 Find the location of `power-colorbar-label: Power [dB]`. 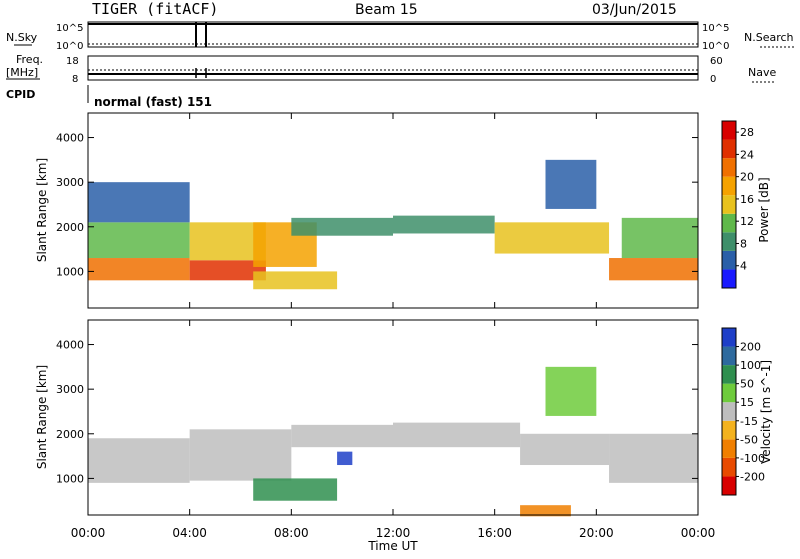

power-colorbar-label: Power [dB] is located at coordinates (764, 209).